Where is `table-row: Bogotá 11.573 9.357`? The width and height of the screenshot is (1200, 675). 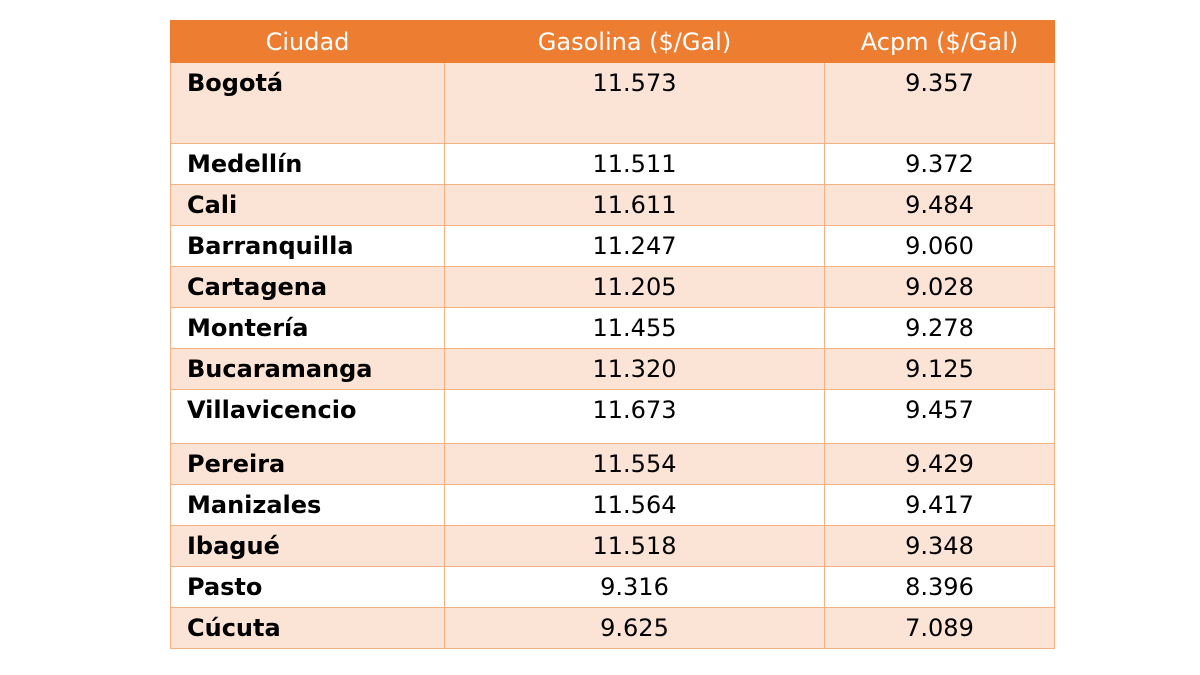 table-row: Bogotá 11.573 9.357 is located at coordinates (612, 103).